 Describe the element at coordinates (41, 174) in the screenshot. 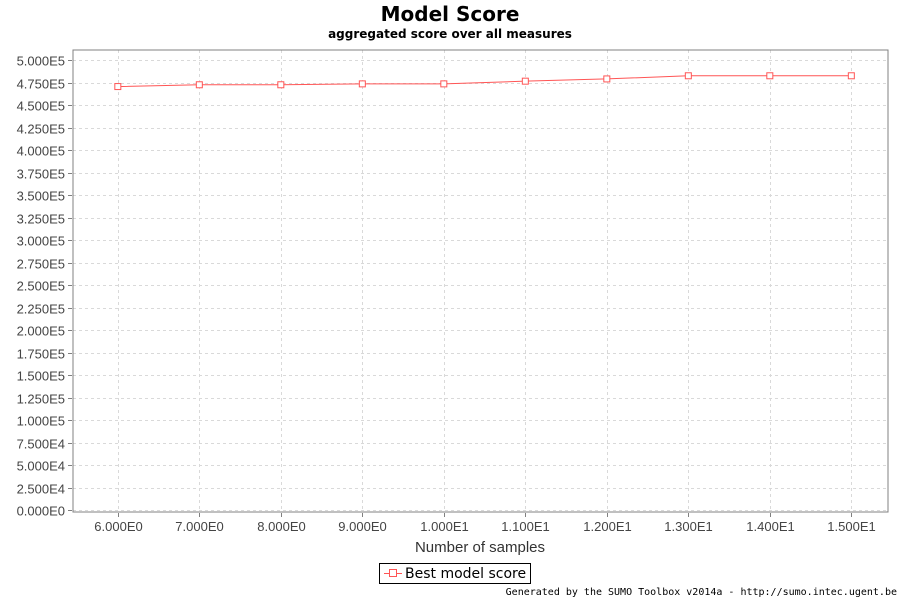

I see `y-tick-label: 3.750E5` at that location.